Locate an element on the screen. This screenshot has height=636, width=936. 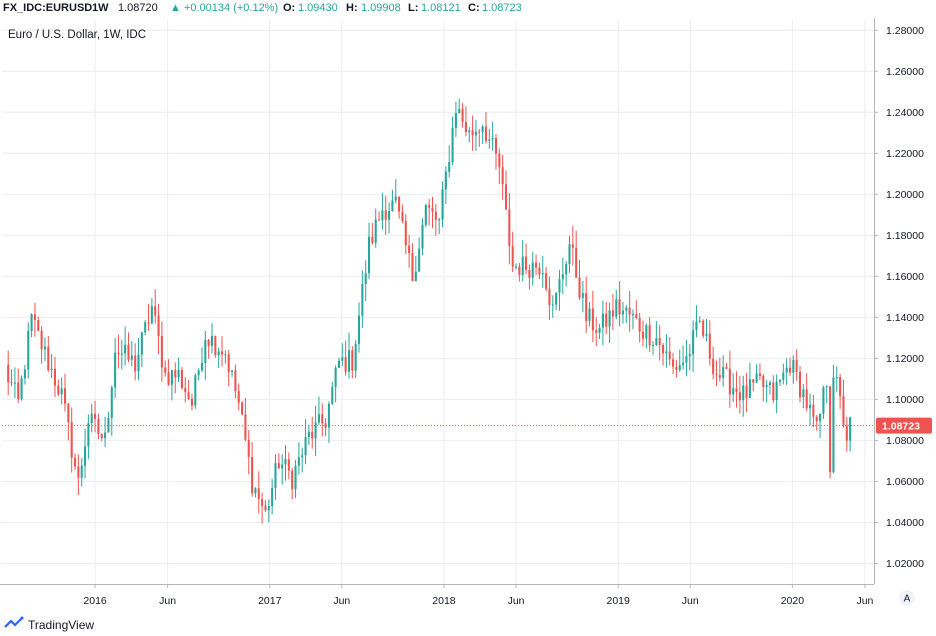
open-label: O: is located at coordinates (289, 8).